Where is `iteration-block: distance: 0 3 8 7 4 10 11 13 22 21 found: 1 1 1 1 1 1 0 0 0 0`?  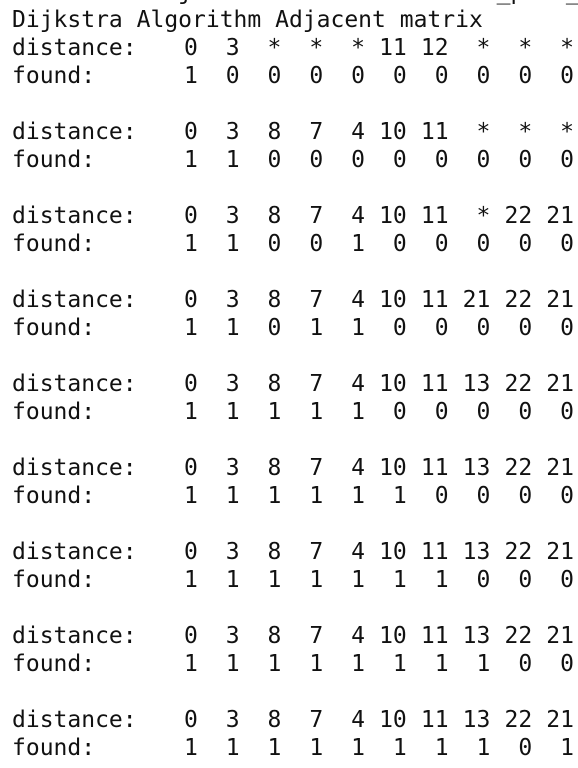 iteration-block: distance: 0 3 8 7 4 10 11 13 22 21 found: 1 1 1 1 1 1 0 0 0 0 is located at coordinates (295, 468).